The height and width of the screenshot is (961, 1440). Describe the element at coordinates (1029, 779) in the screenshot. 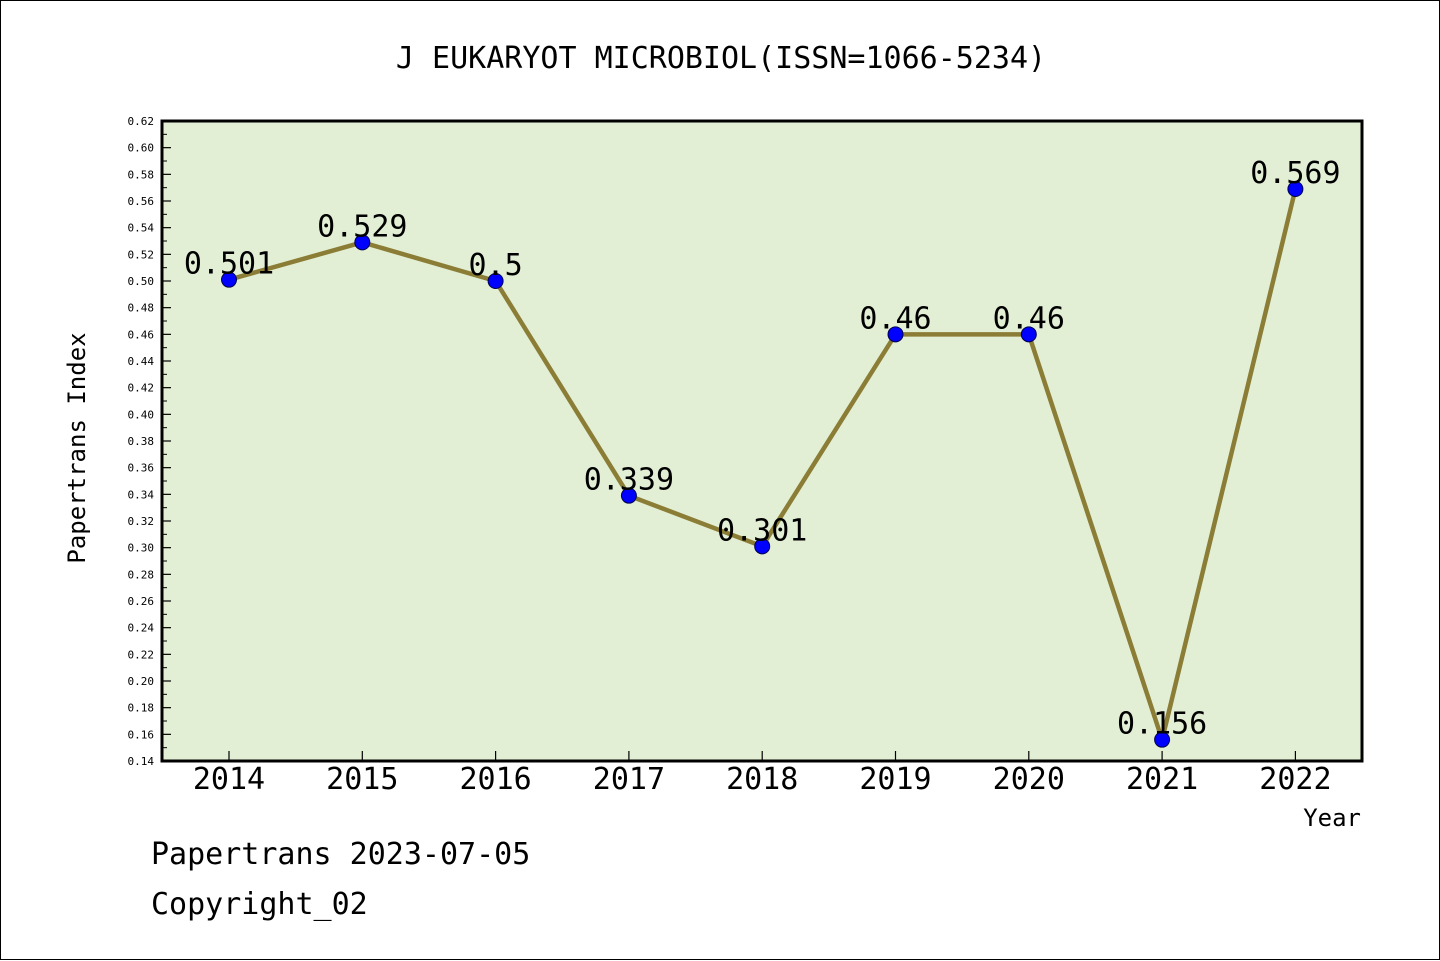

I see `x-tick-label: 2020` at that location.